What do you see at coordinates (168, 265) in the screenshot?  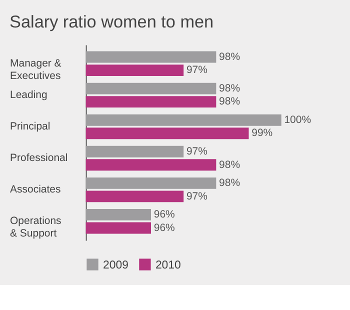 I see `legend-label: 2010` at bounding box center [168, 265].